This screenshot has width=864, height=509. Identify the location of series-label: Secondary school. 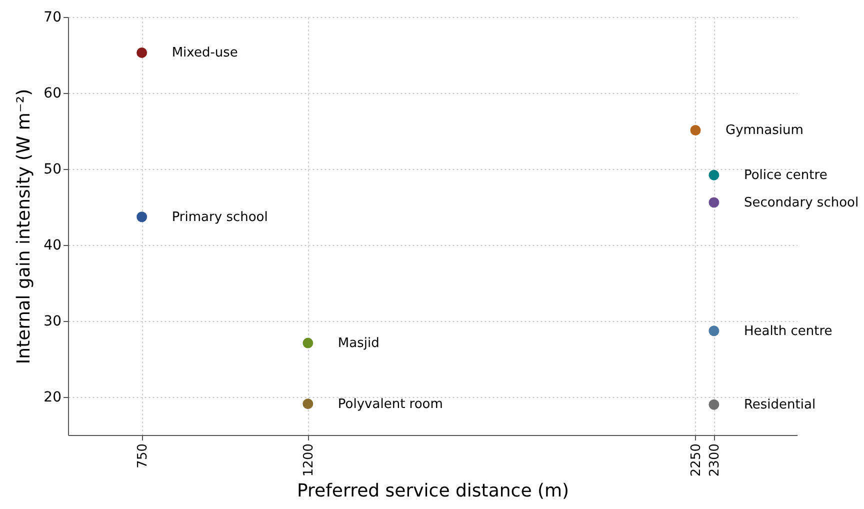
(801, 202).